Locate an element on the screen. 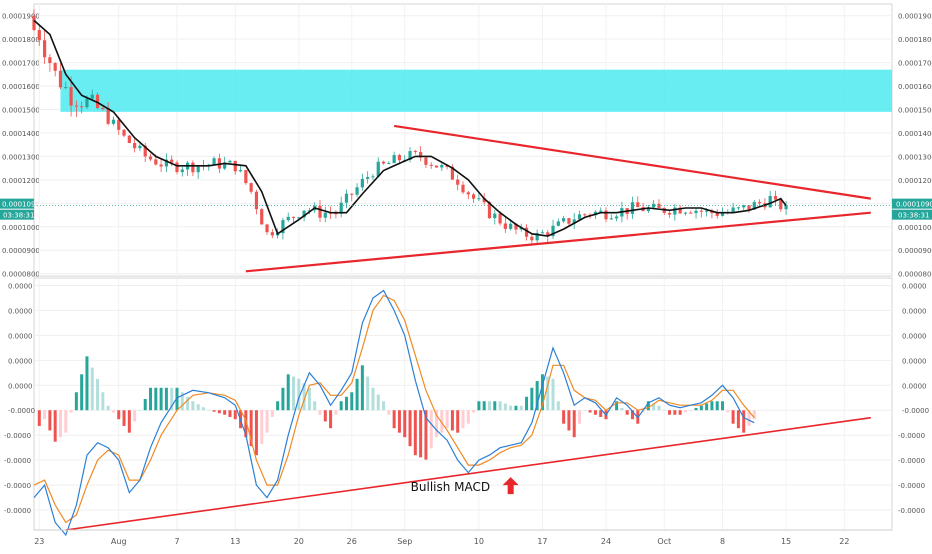 The width and height of the screenshot is (932, 554). x-tick-label: 20 is located at coordinates (299, 541).